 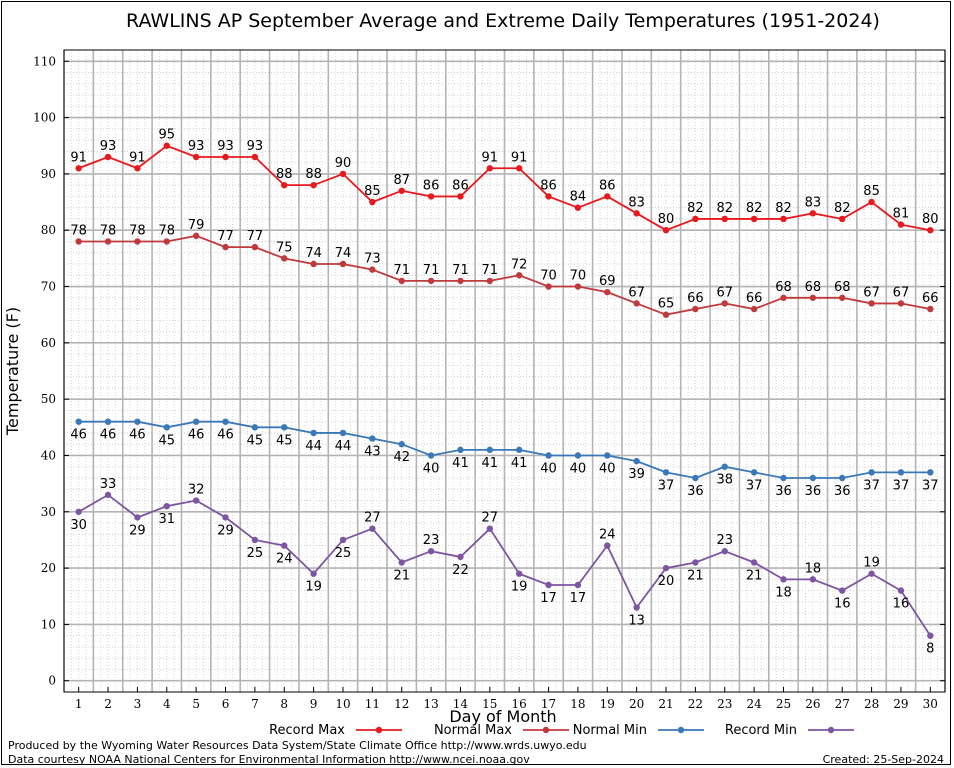 I want to click on data-label: 17, so click(x=578, y=598).